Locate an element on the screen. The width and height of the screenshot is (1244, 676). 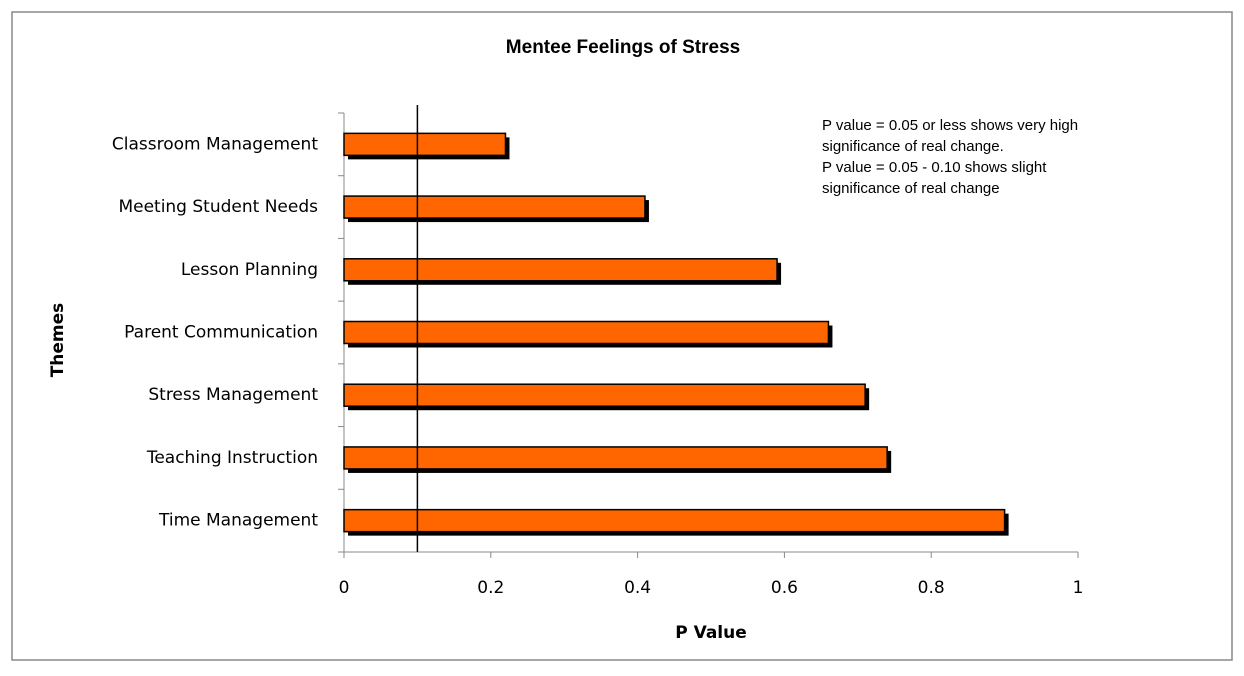
x-tick-label: 0.8 is located at coordinates (931, 588).